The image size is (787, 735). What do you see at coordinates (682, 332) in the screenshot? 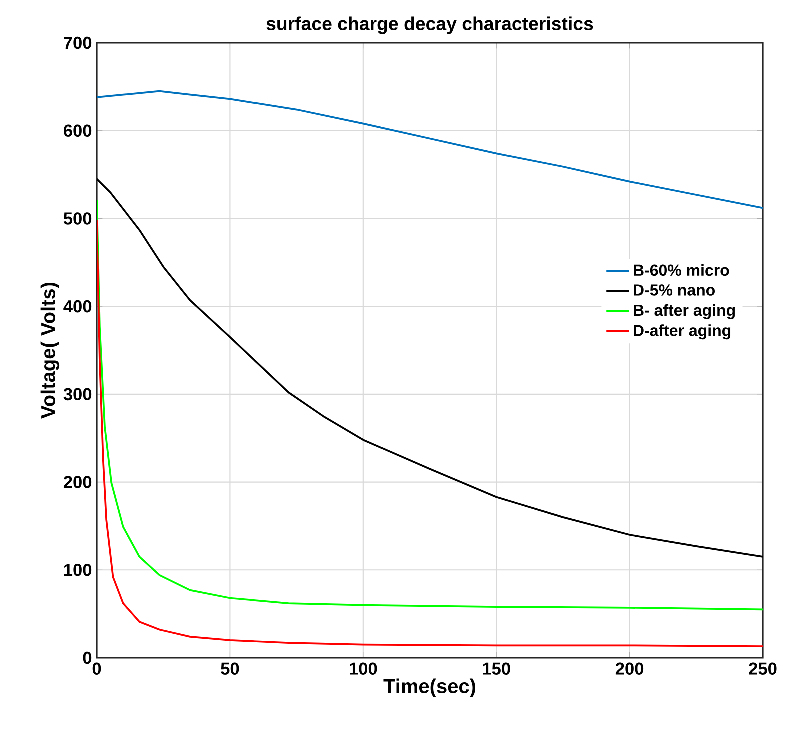
I see `legend-label: D-after aging` at bounding box center [682, 332].